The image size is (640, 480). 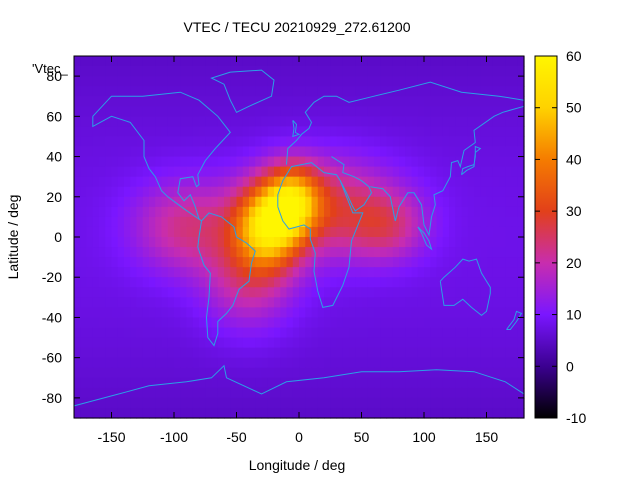 What do you see at coordinates (54, 76) in the screenshot?
I see `y-tick-label: 80` at bounding box center [54, 76].